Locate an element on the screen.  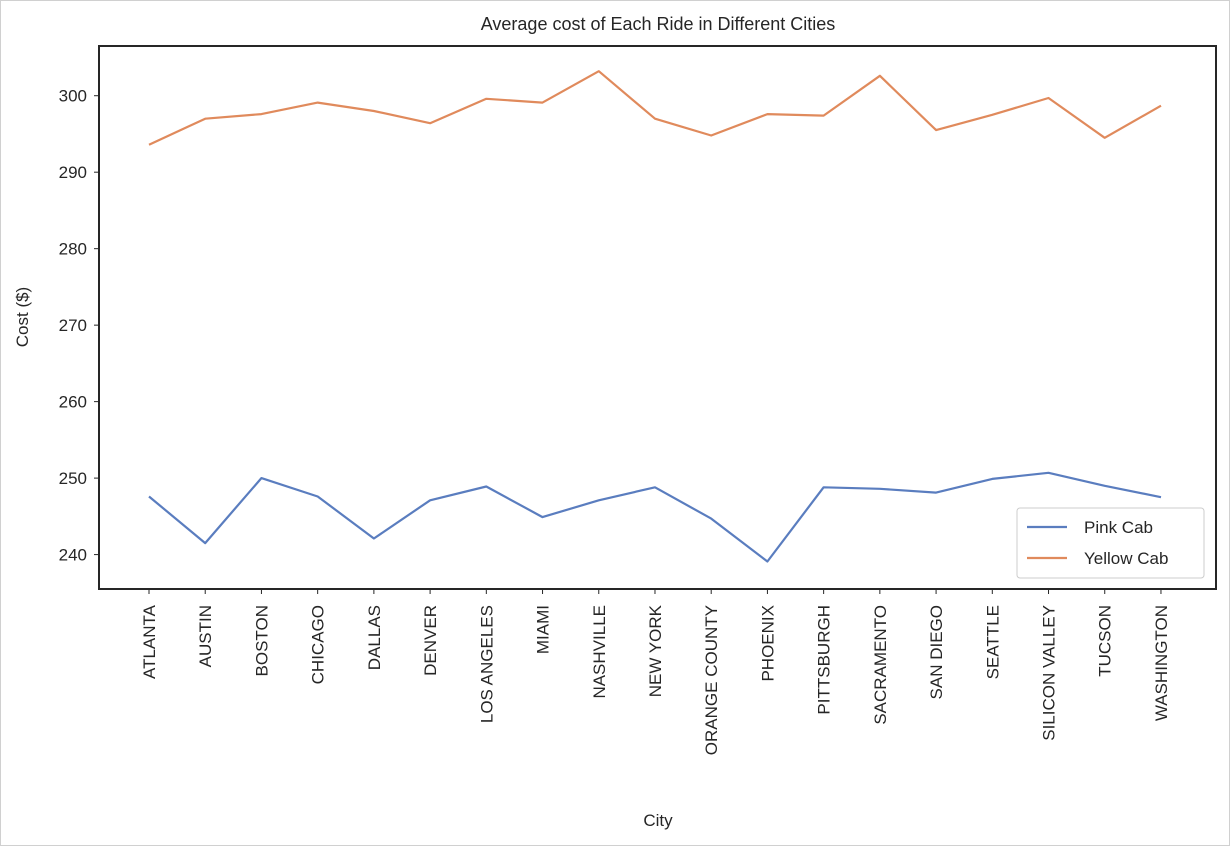
y-tick-label: 290 is located at coordinates (73, 172).